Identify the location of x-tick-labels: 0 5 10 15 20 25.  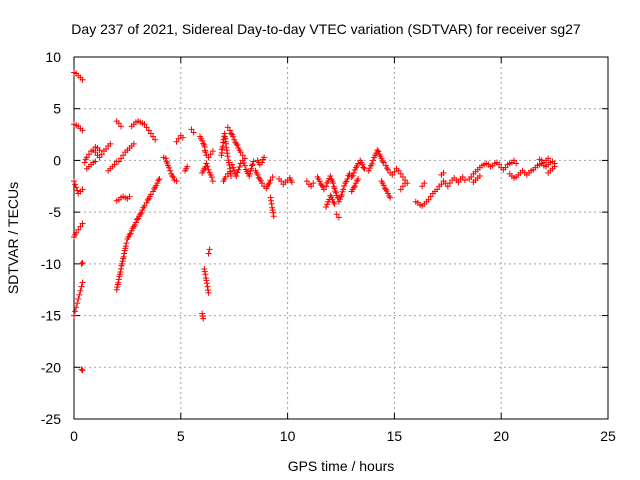
(343, 436).